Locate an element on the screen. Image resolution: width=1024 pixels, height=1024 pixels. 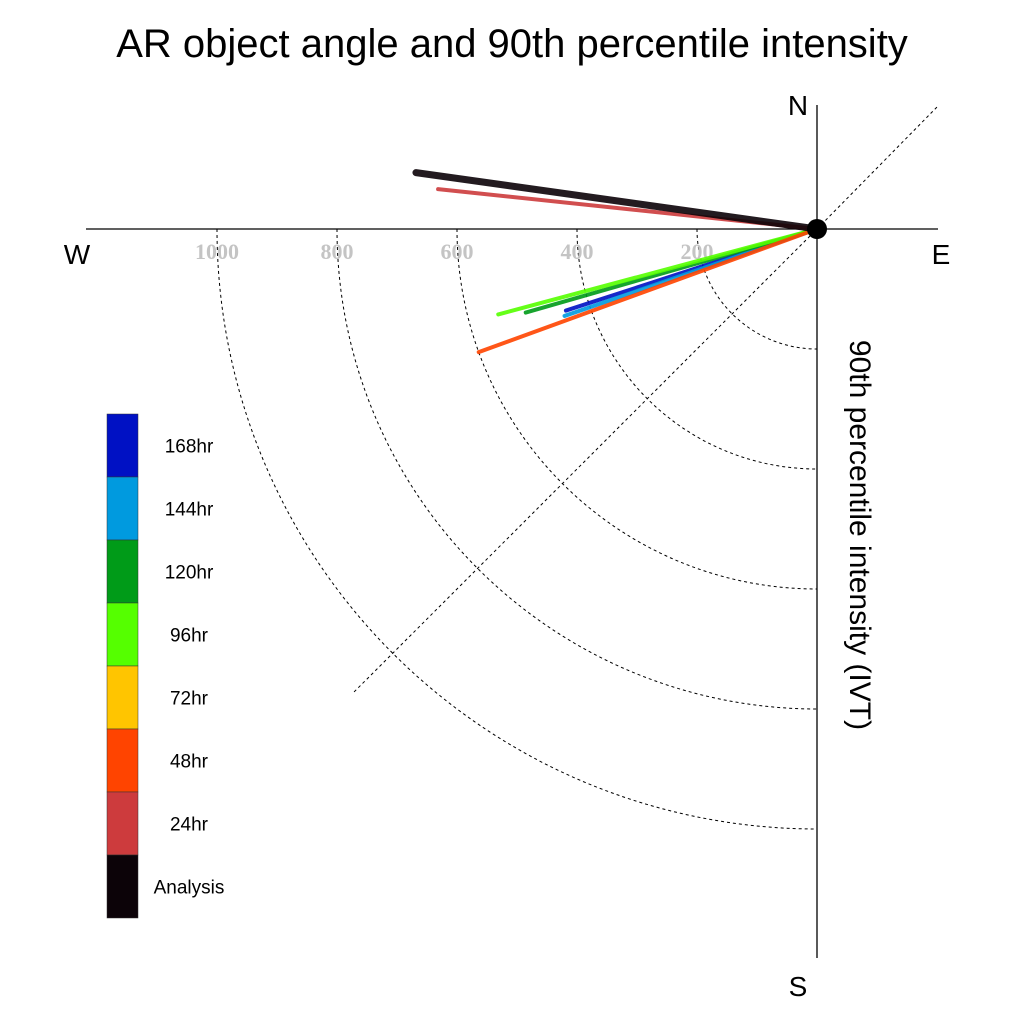
legend-label: 72hr is located at coordinates (189, 699).